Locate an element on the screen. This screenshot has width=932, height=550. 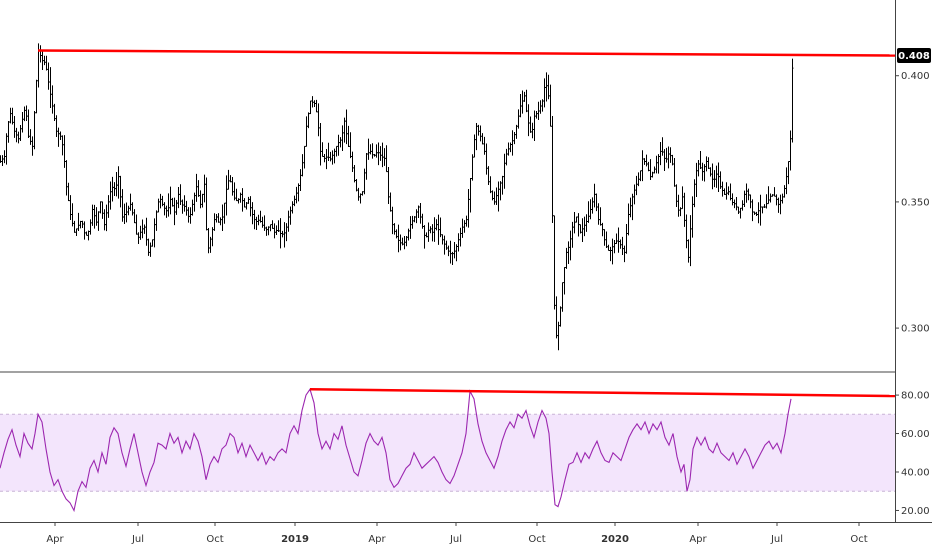
oscillator-trendline is located at coordinates (602, 393).